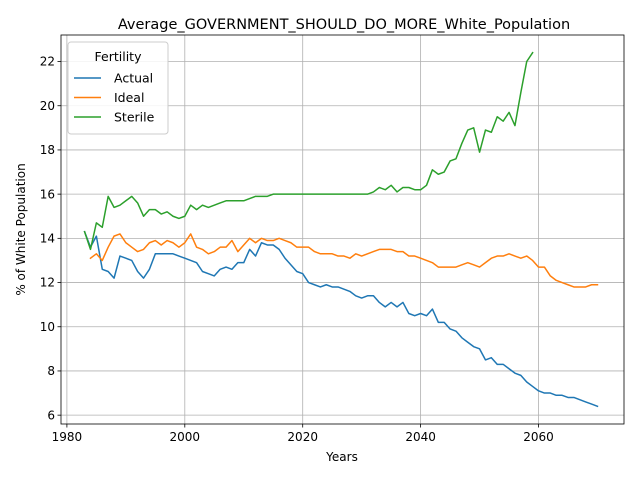 The width and height of the screenshot is (640, 480). What do you see at coordinates (134, 117) in the screenshot?
I see `legend-label-sterile: Sterile` at bounding box center [134, 117].